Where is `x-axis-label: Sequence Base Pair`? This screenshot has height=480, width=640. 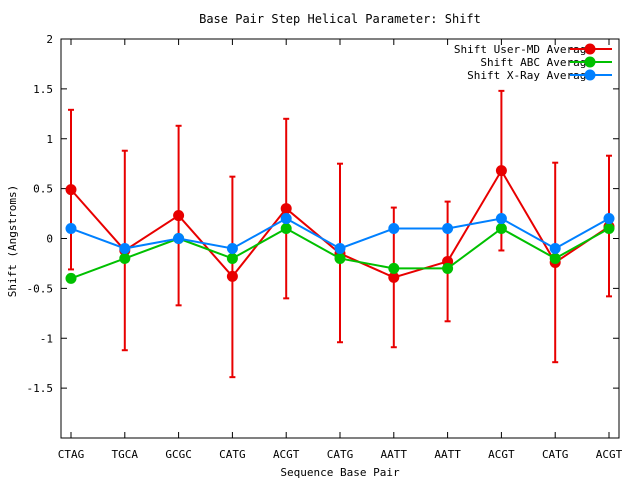 x-axis-label: Sequence Base Pair is located at coordinates (340, 472).